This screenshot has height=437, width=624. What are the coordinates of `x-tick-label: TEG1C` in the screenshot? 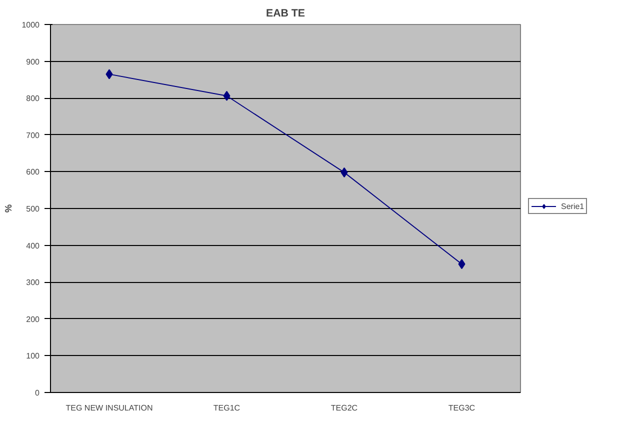 It's located at (226, 408).